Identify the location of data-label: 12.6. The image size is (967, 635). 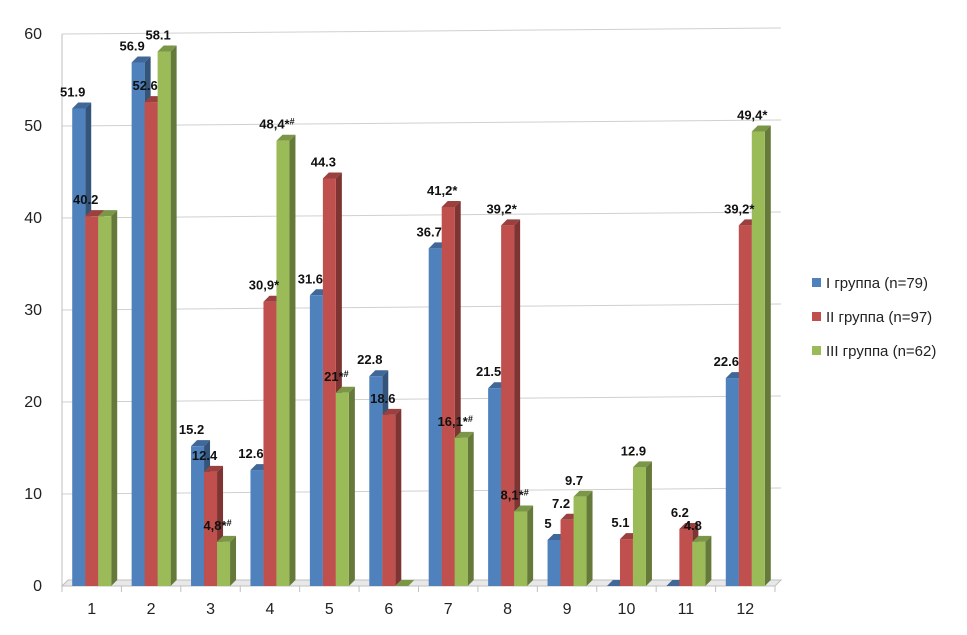
(250, 453).